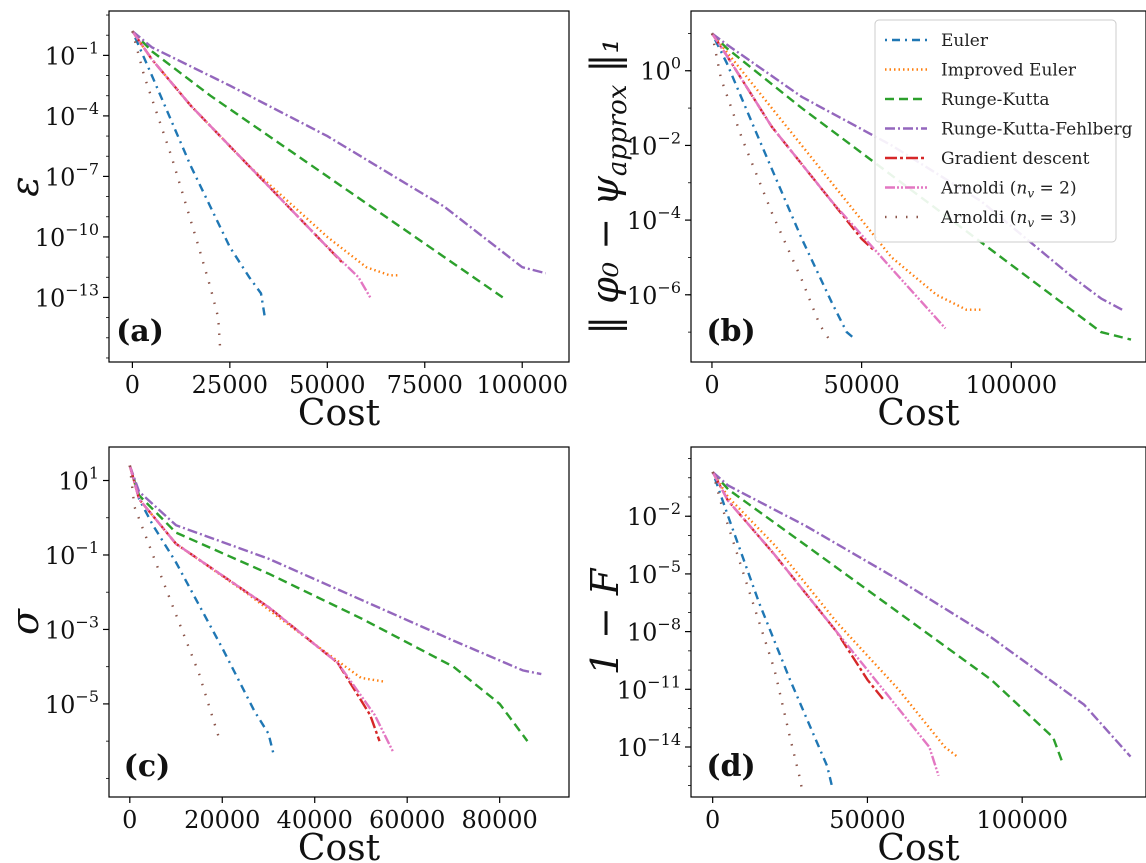 This screenshot has width=1146, height=863. Describe the element at coordinates (1009, 71) in the screenshot. I see `legend-label: Improved Euler` at that location.